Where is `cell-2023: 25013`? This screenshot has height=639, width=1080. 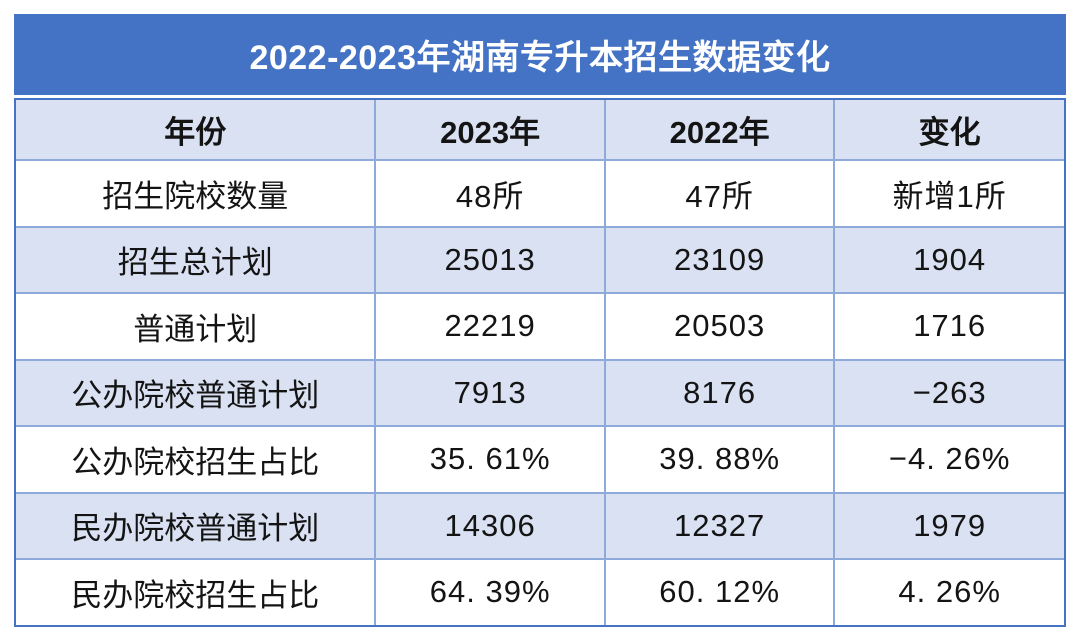
cell-2023: 25013 is located at coordinates (489, 259).